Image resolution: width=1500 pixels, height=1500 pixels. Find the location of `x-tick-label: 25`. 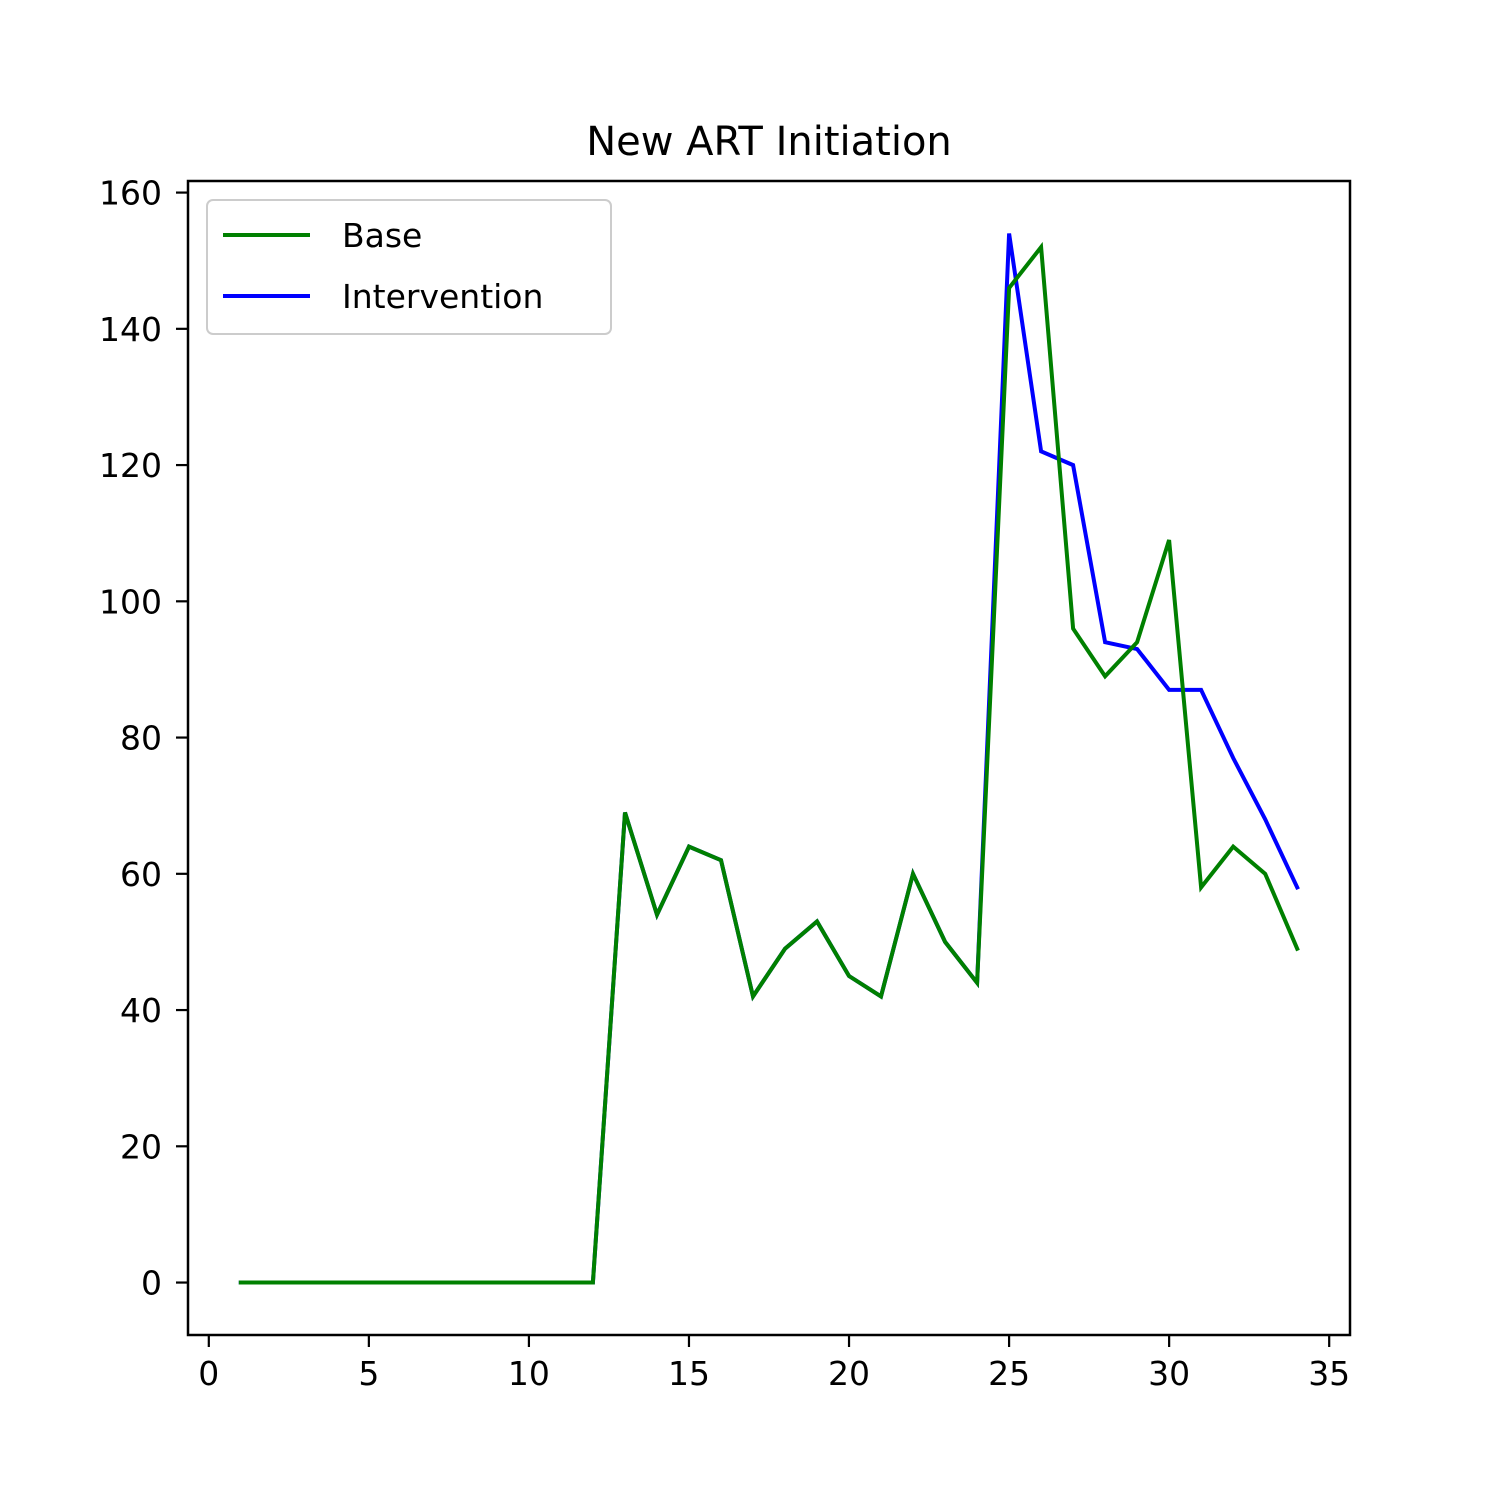

x-tick-label: 25 is located at coordinates (1009, 1373).